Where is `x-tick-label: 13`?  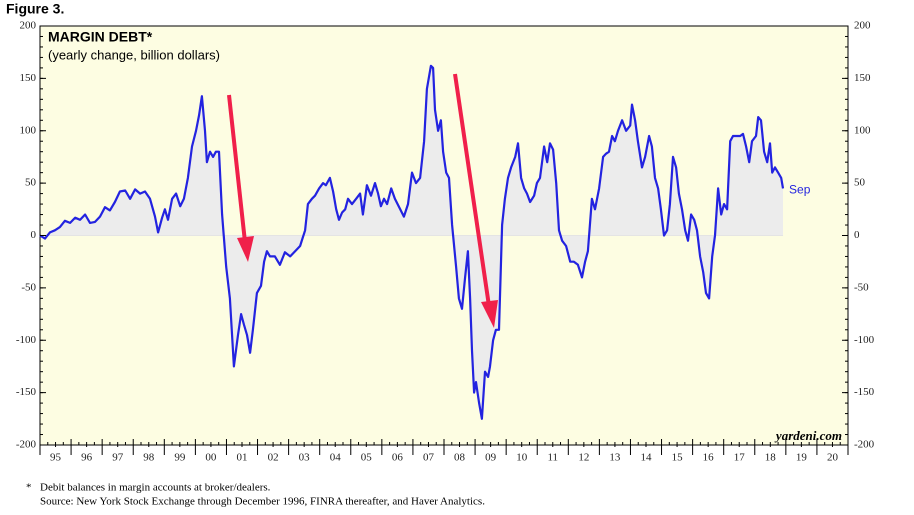
x-tick-label: 13 is located at coordinates (615, 458).